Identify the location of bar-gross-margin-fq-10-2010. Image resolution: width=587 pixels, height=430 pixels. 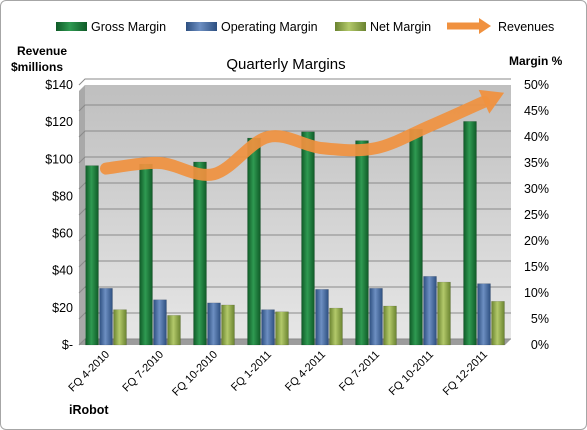
(200, 253).